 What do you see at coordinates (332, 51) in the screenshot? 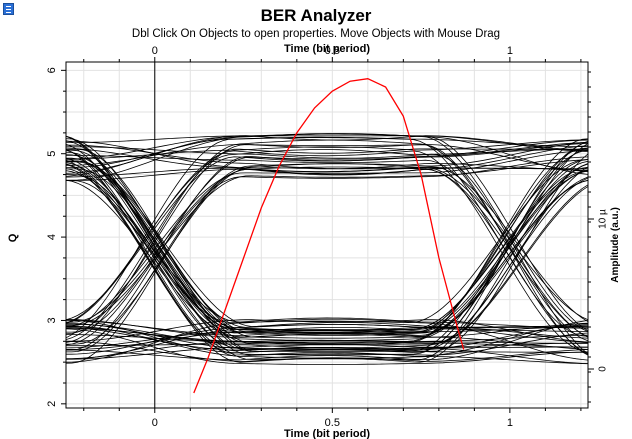
I see `x-top-tick-label: 0.5` at bounding box center [332, 51].